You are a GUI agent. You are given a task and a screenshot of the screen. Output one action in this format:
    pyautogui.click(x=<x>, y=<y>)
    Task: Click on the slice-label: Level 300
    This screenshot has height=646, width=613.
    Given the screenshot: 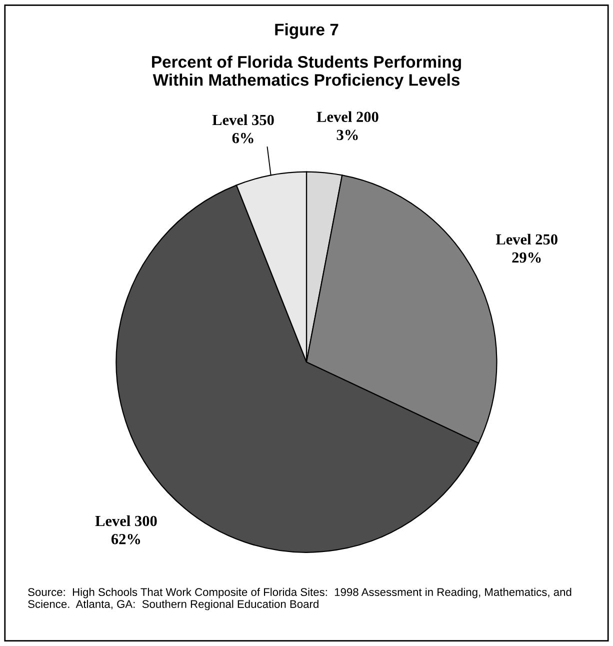 What is the action you would take?
    pyautogui.click(x=126, y=520)
    